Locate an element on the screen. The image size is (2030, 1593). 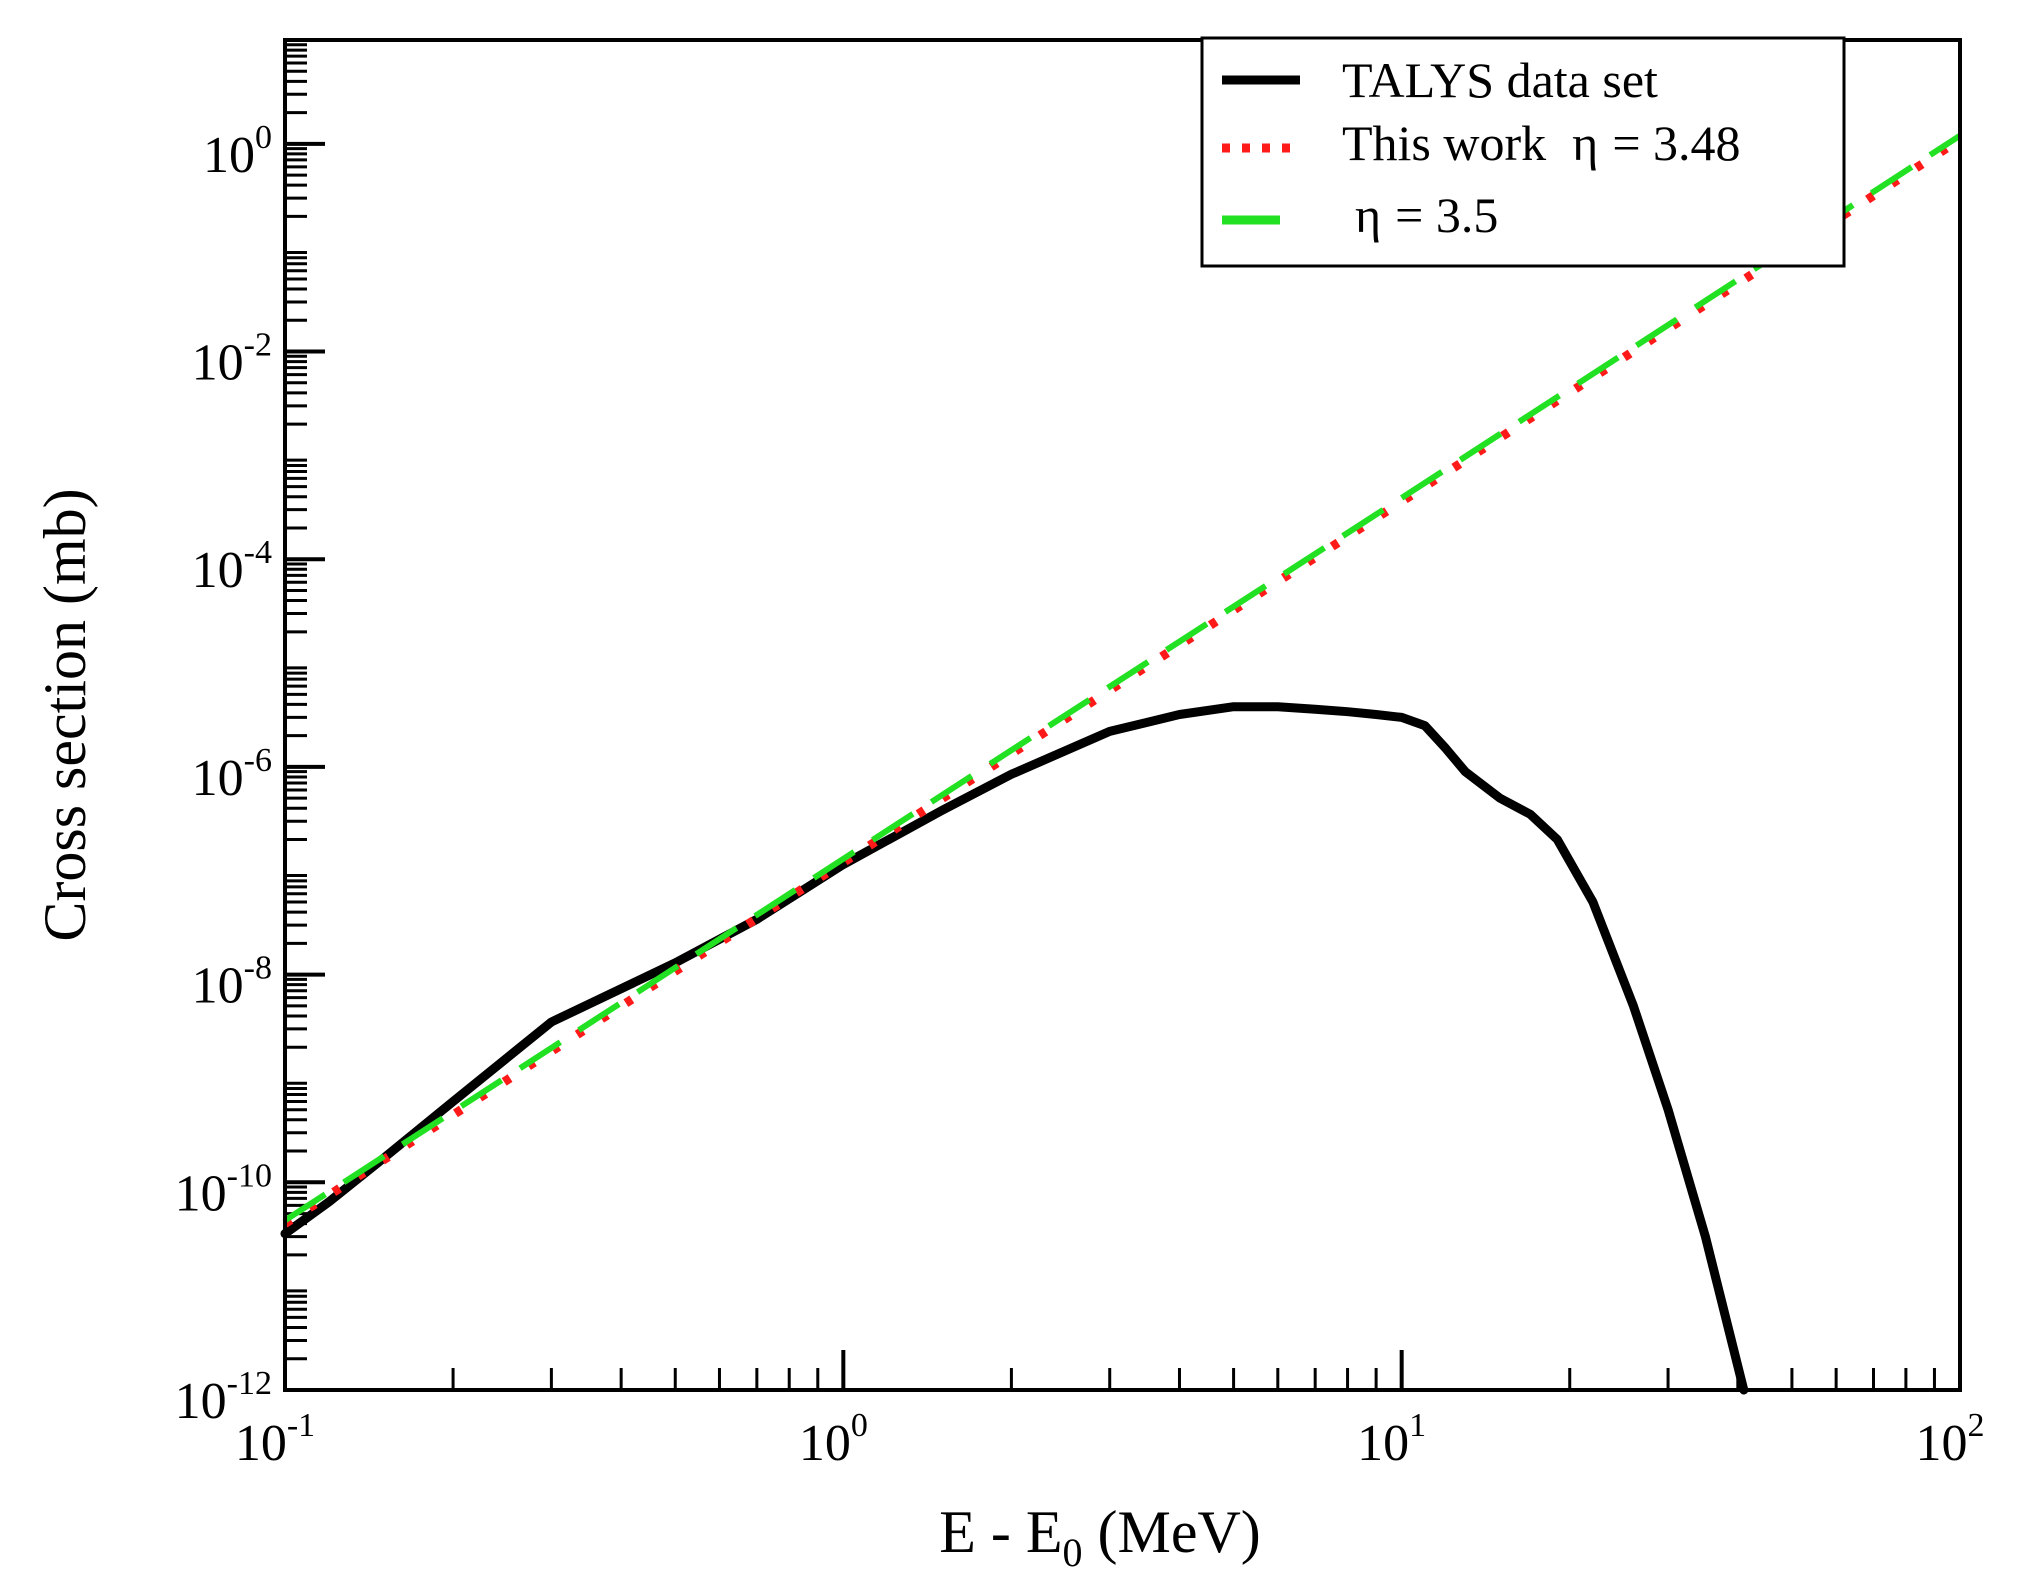
x-tick-label: 10² is located at coordinates (1950, 1439).